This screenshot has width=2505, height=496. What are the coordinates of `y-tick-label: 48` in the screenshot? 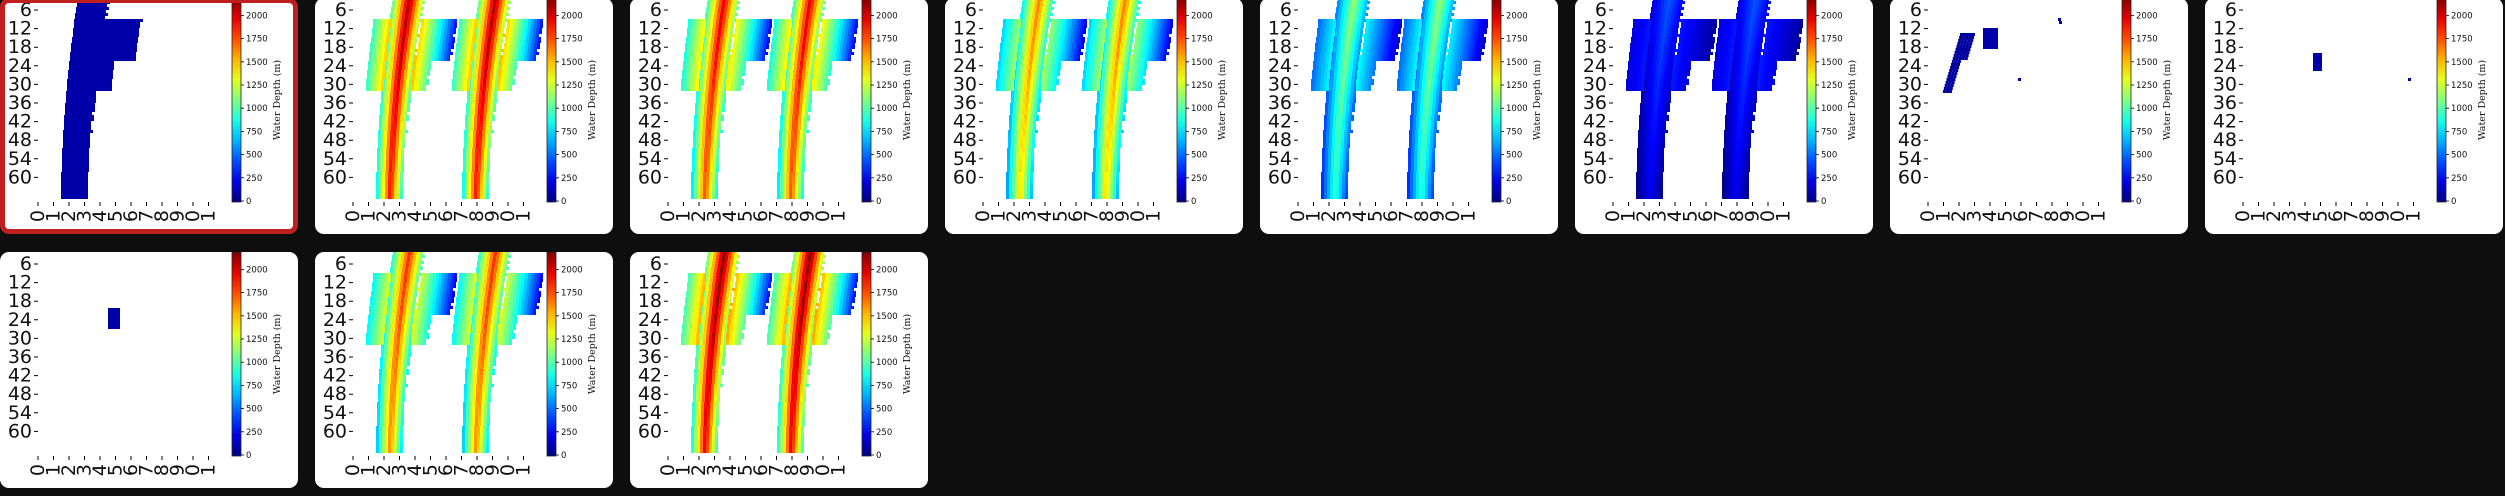 It's located at (20, 140).